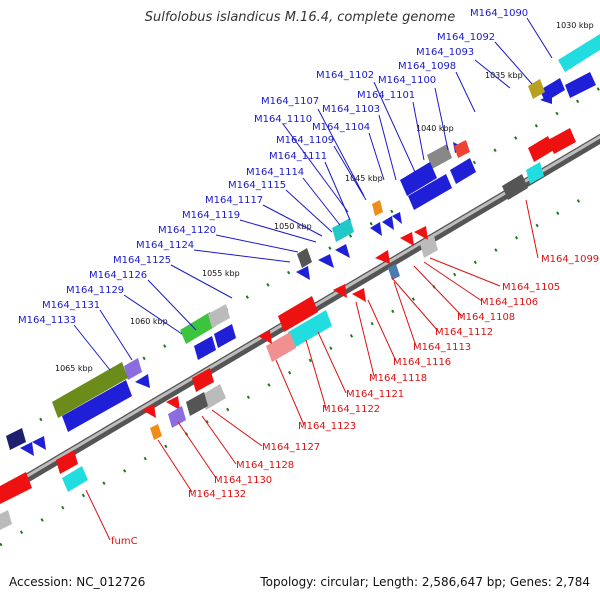  Describe the element at coordinates (305, 140) in the screenshot. I see `gene-label: M164_1109` at that location.